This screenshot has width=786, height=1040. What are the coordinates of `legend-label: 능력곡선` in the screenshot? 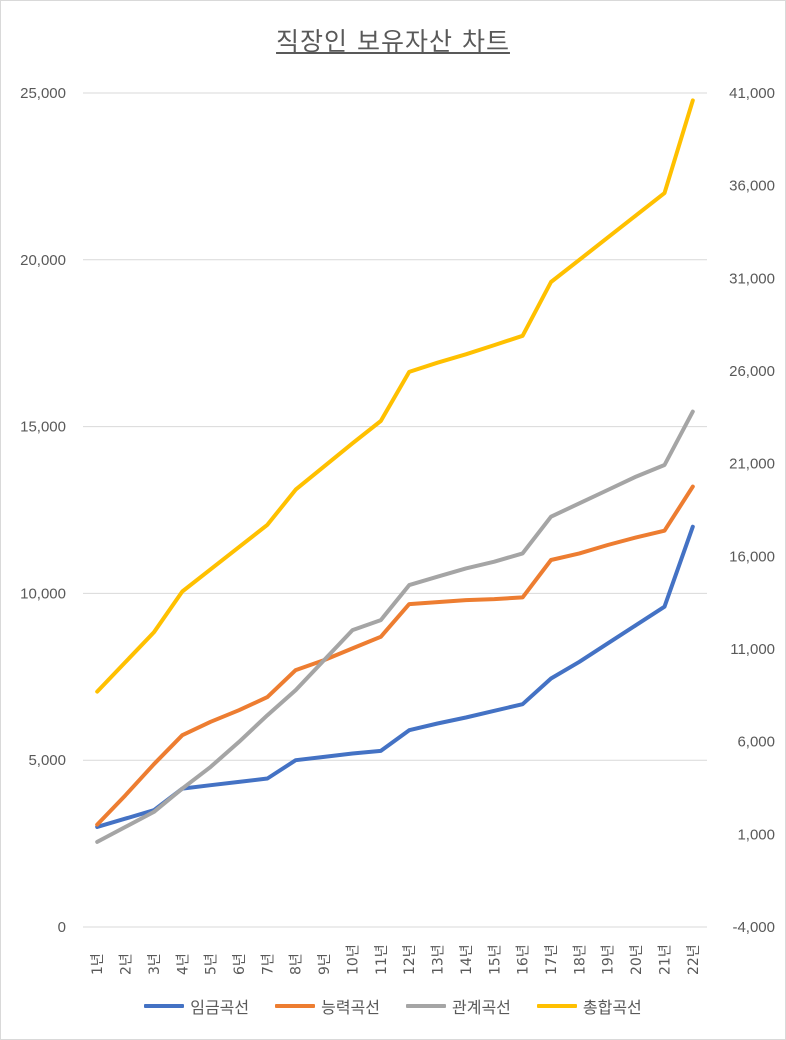 It's located at (350, 1007).